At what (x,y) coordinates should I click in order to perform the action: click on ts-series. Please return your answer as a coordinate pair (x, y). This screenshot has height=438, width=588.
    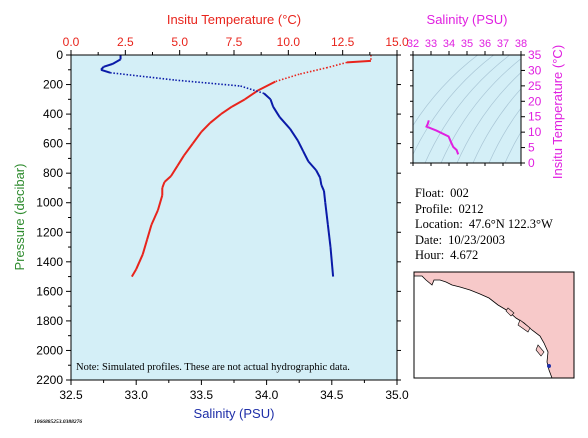
    Looking at the image, I should click on (442, 137).